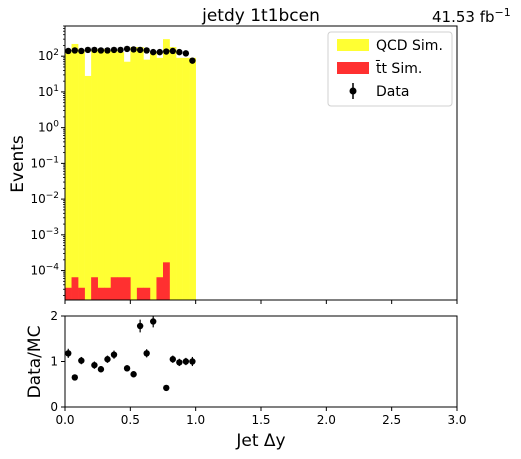  I want to click on y-tick-label: 10¹, so click(48, 91).